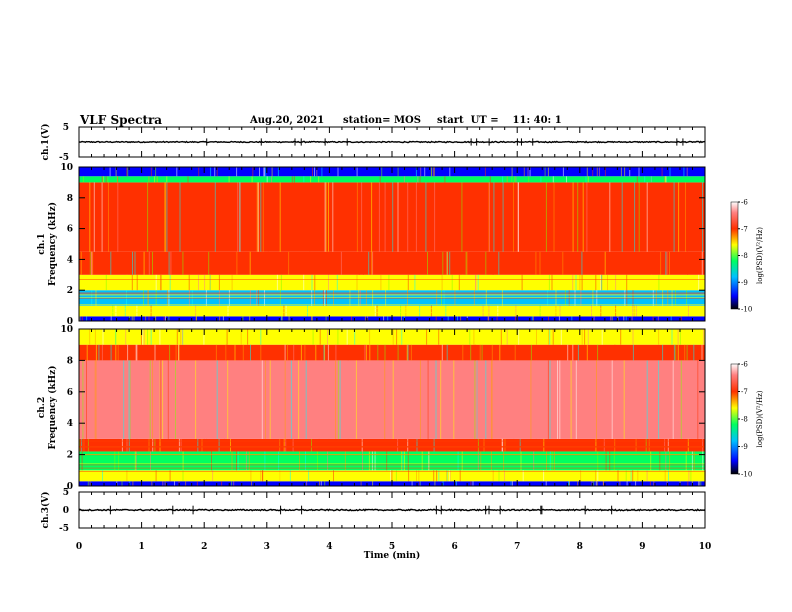 Image resolution: width=792 pixels, height=612 pixels. I want to click on x-tick-label: 9, so click(642, 547).